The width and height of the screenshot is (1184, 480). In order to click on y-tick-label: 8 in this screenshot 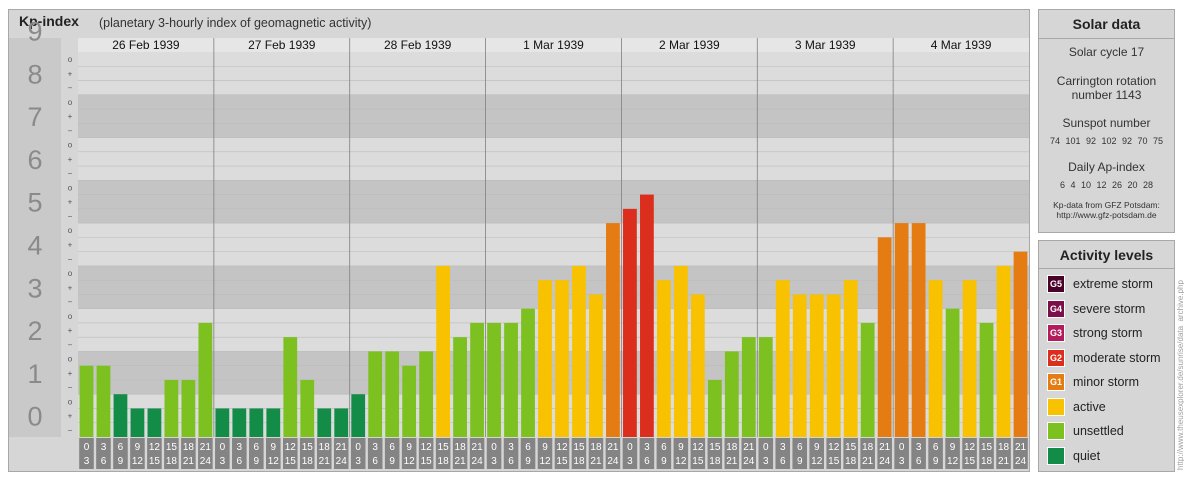, I will do `click(34, 74)`.